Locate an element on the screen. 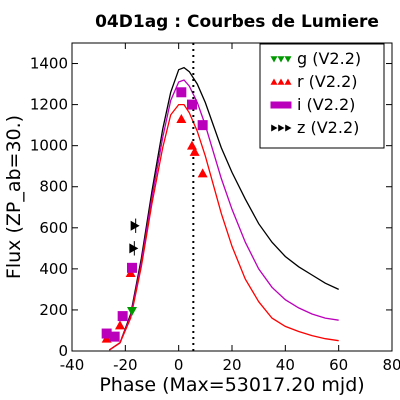 This screenshot has height=400, width=400. x-tick-label: 80 is located at coordinates (391, 365).